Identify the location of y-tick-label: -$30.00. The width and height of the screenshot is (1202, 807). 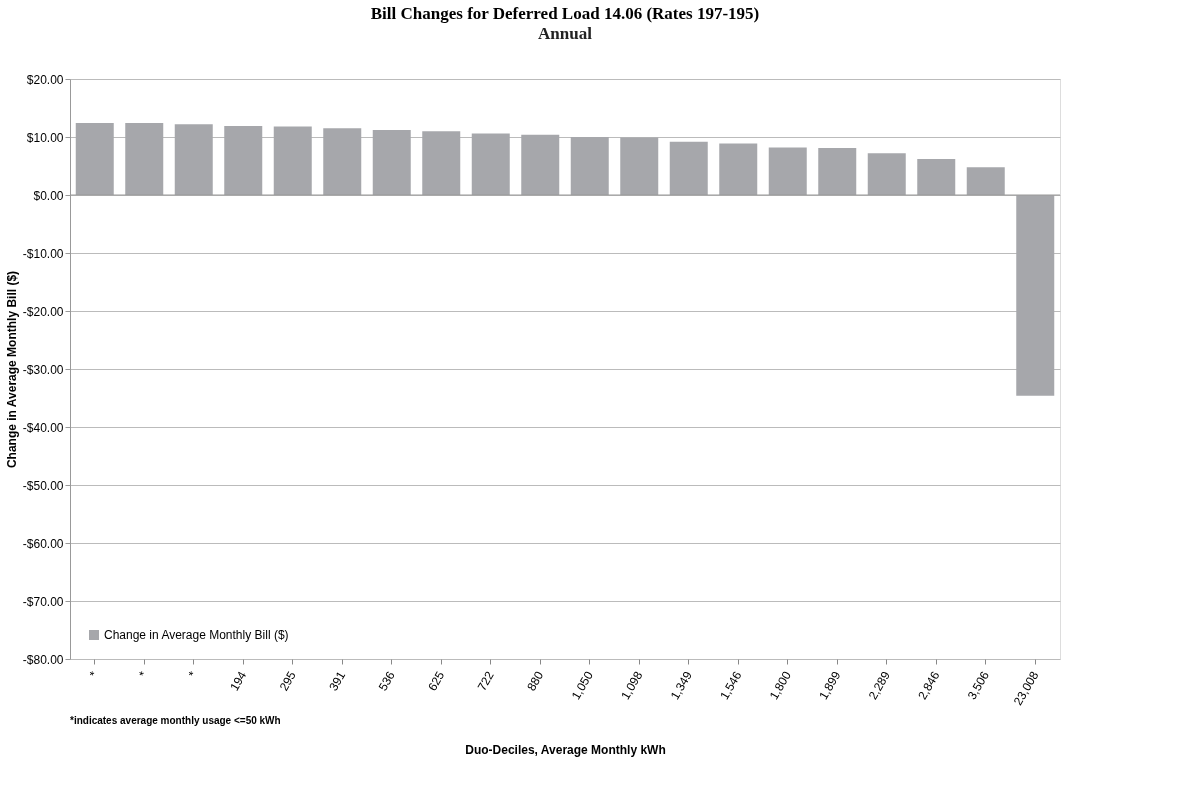
(43, 369).